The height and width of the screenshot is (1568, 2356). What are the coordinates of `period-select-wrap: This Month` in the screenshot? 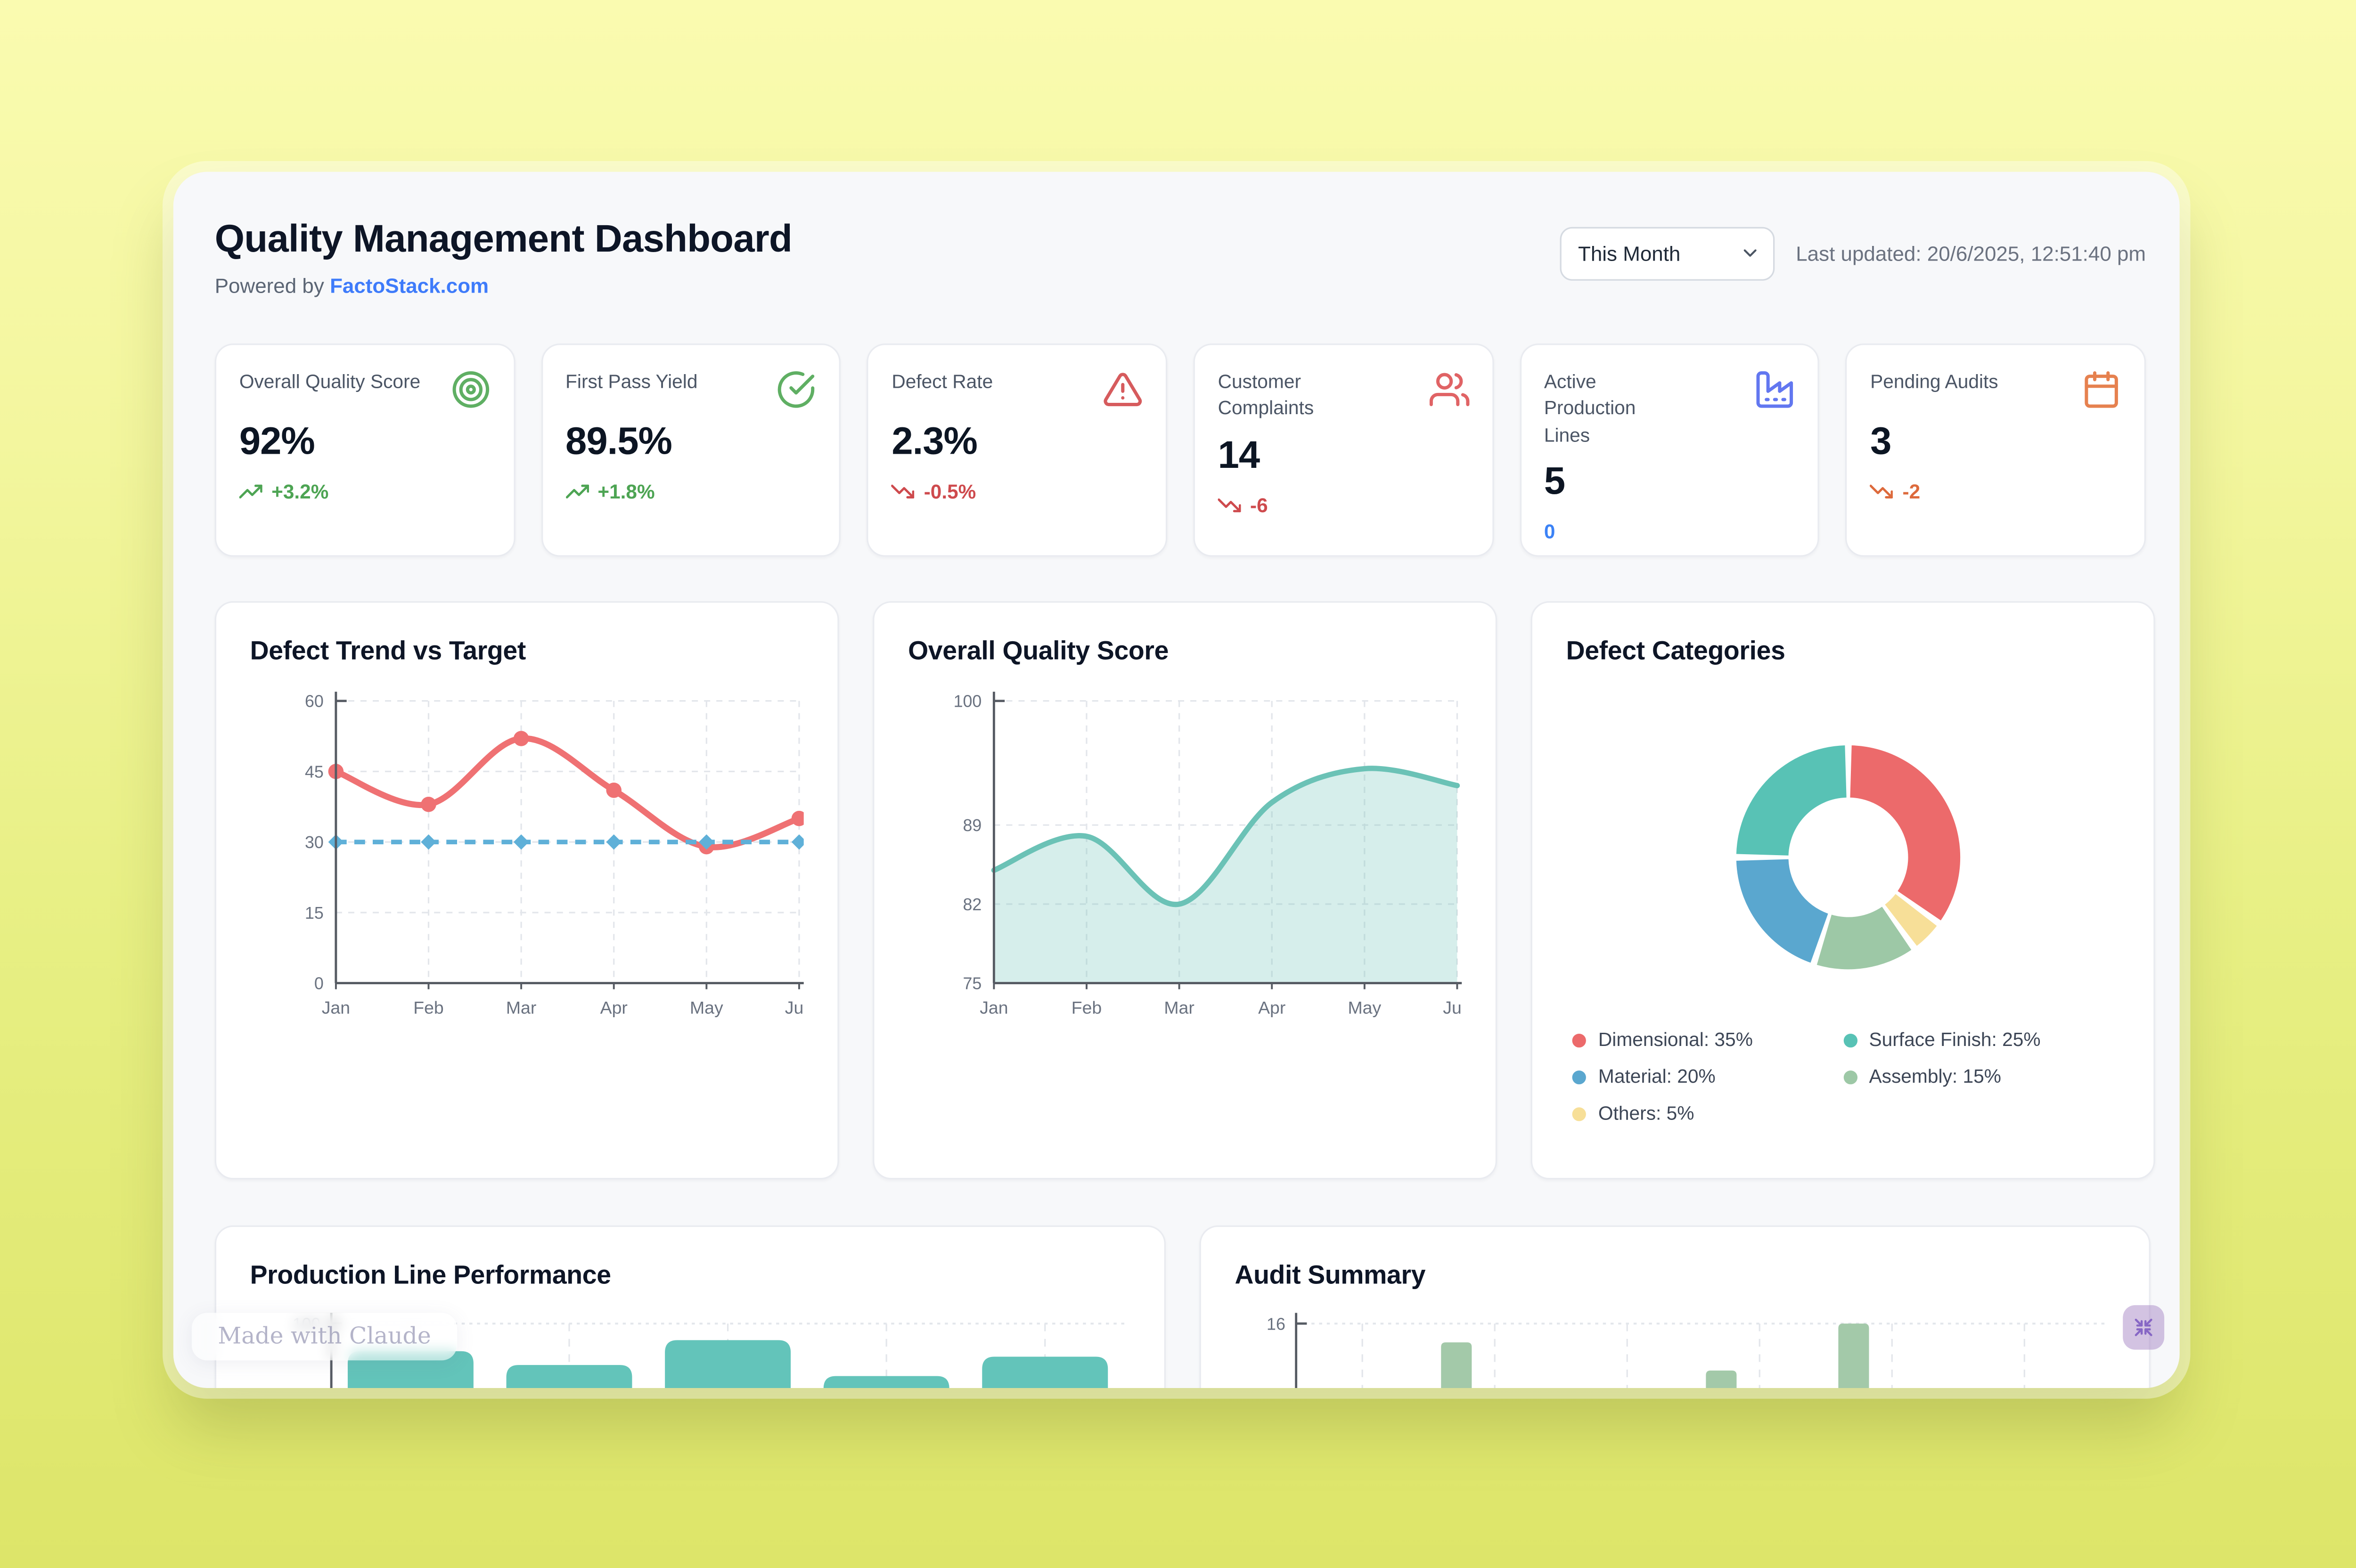 It's located at (1667, 254).